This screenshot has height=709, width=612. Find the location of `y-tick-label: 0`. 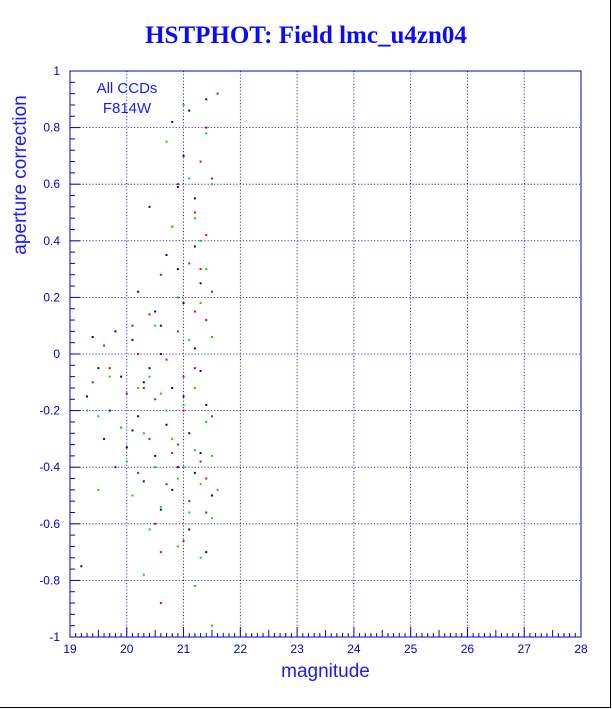

y-tick-label: 0 is located at coordinates (56, 354).